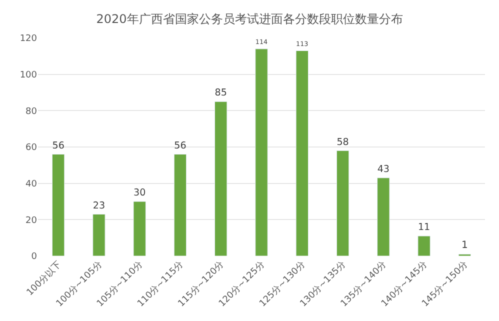 Image resolution: width=499 pixels, height=321 pixels. I want to click on data-label: 11, so click(424, 228).